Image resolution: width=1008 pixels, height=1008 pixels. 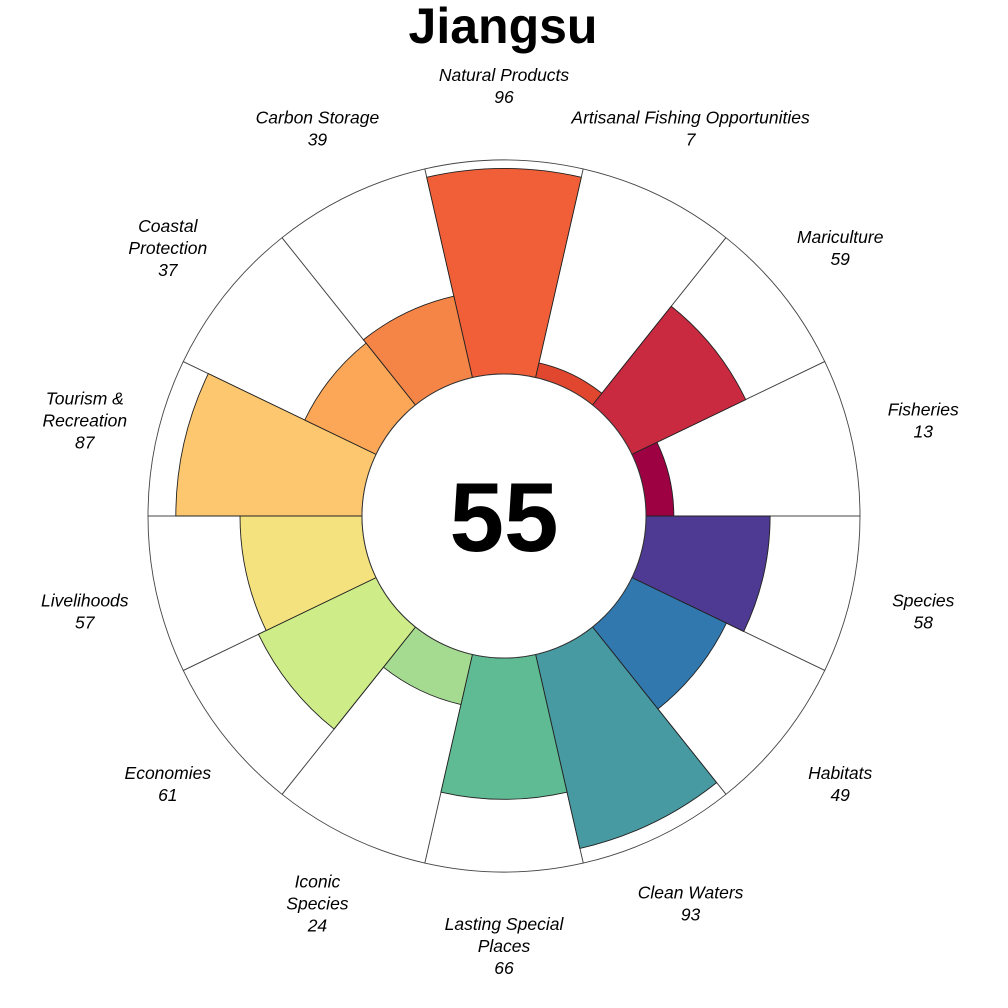 I want to click on label-name: Protection, so click(x=167, y=248).